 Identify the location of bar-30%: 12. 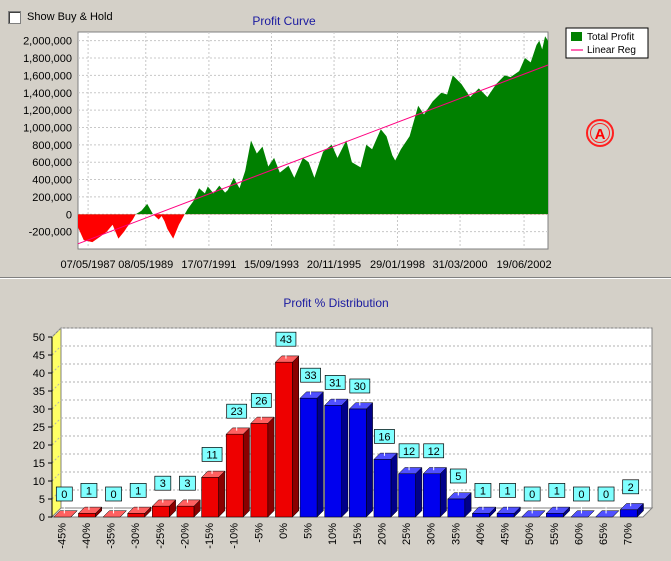
(435, 480).